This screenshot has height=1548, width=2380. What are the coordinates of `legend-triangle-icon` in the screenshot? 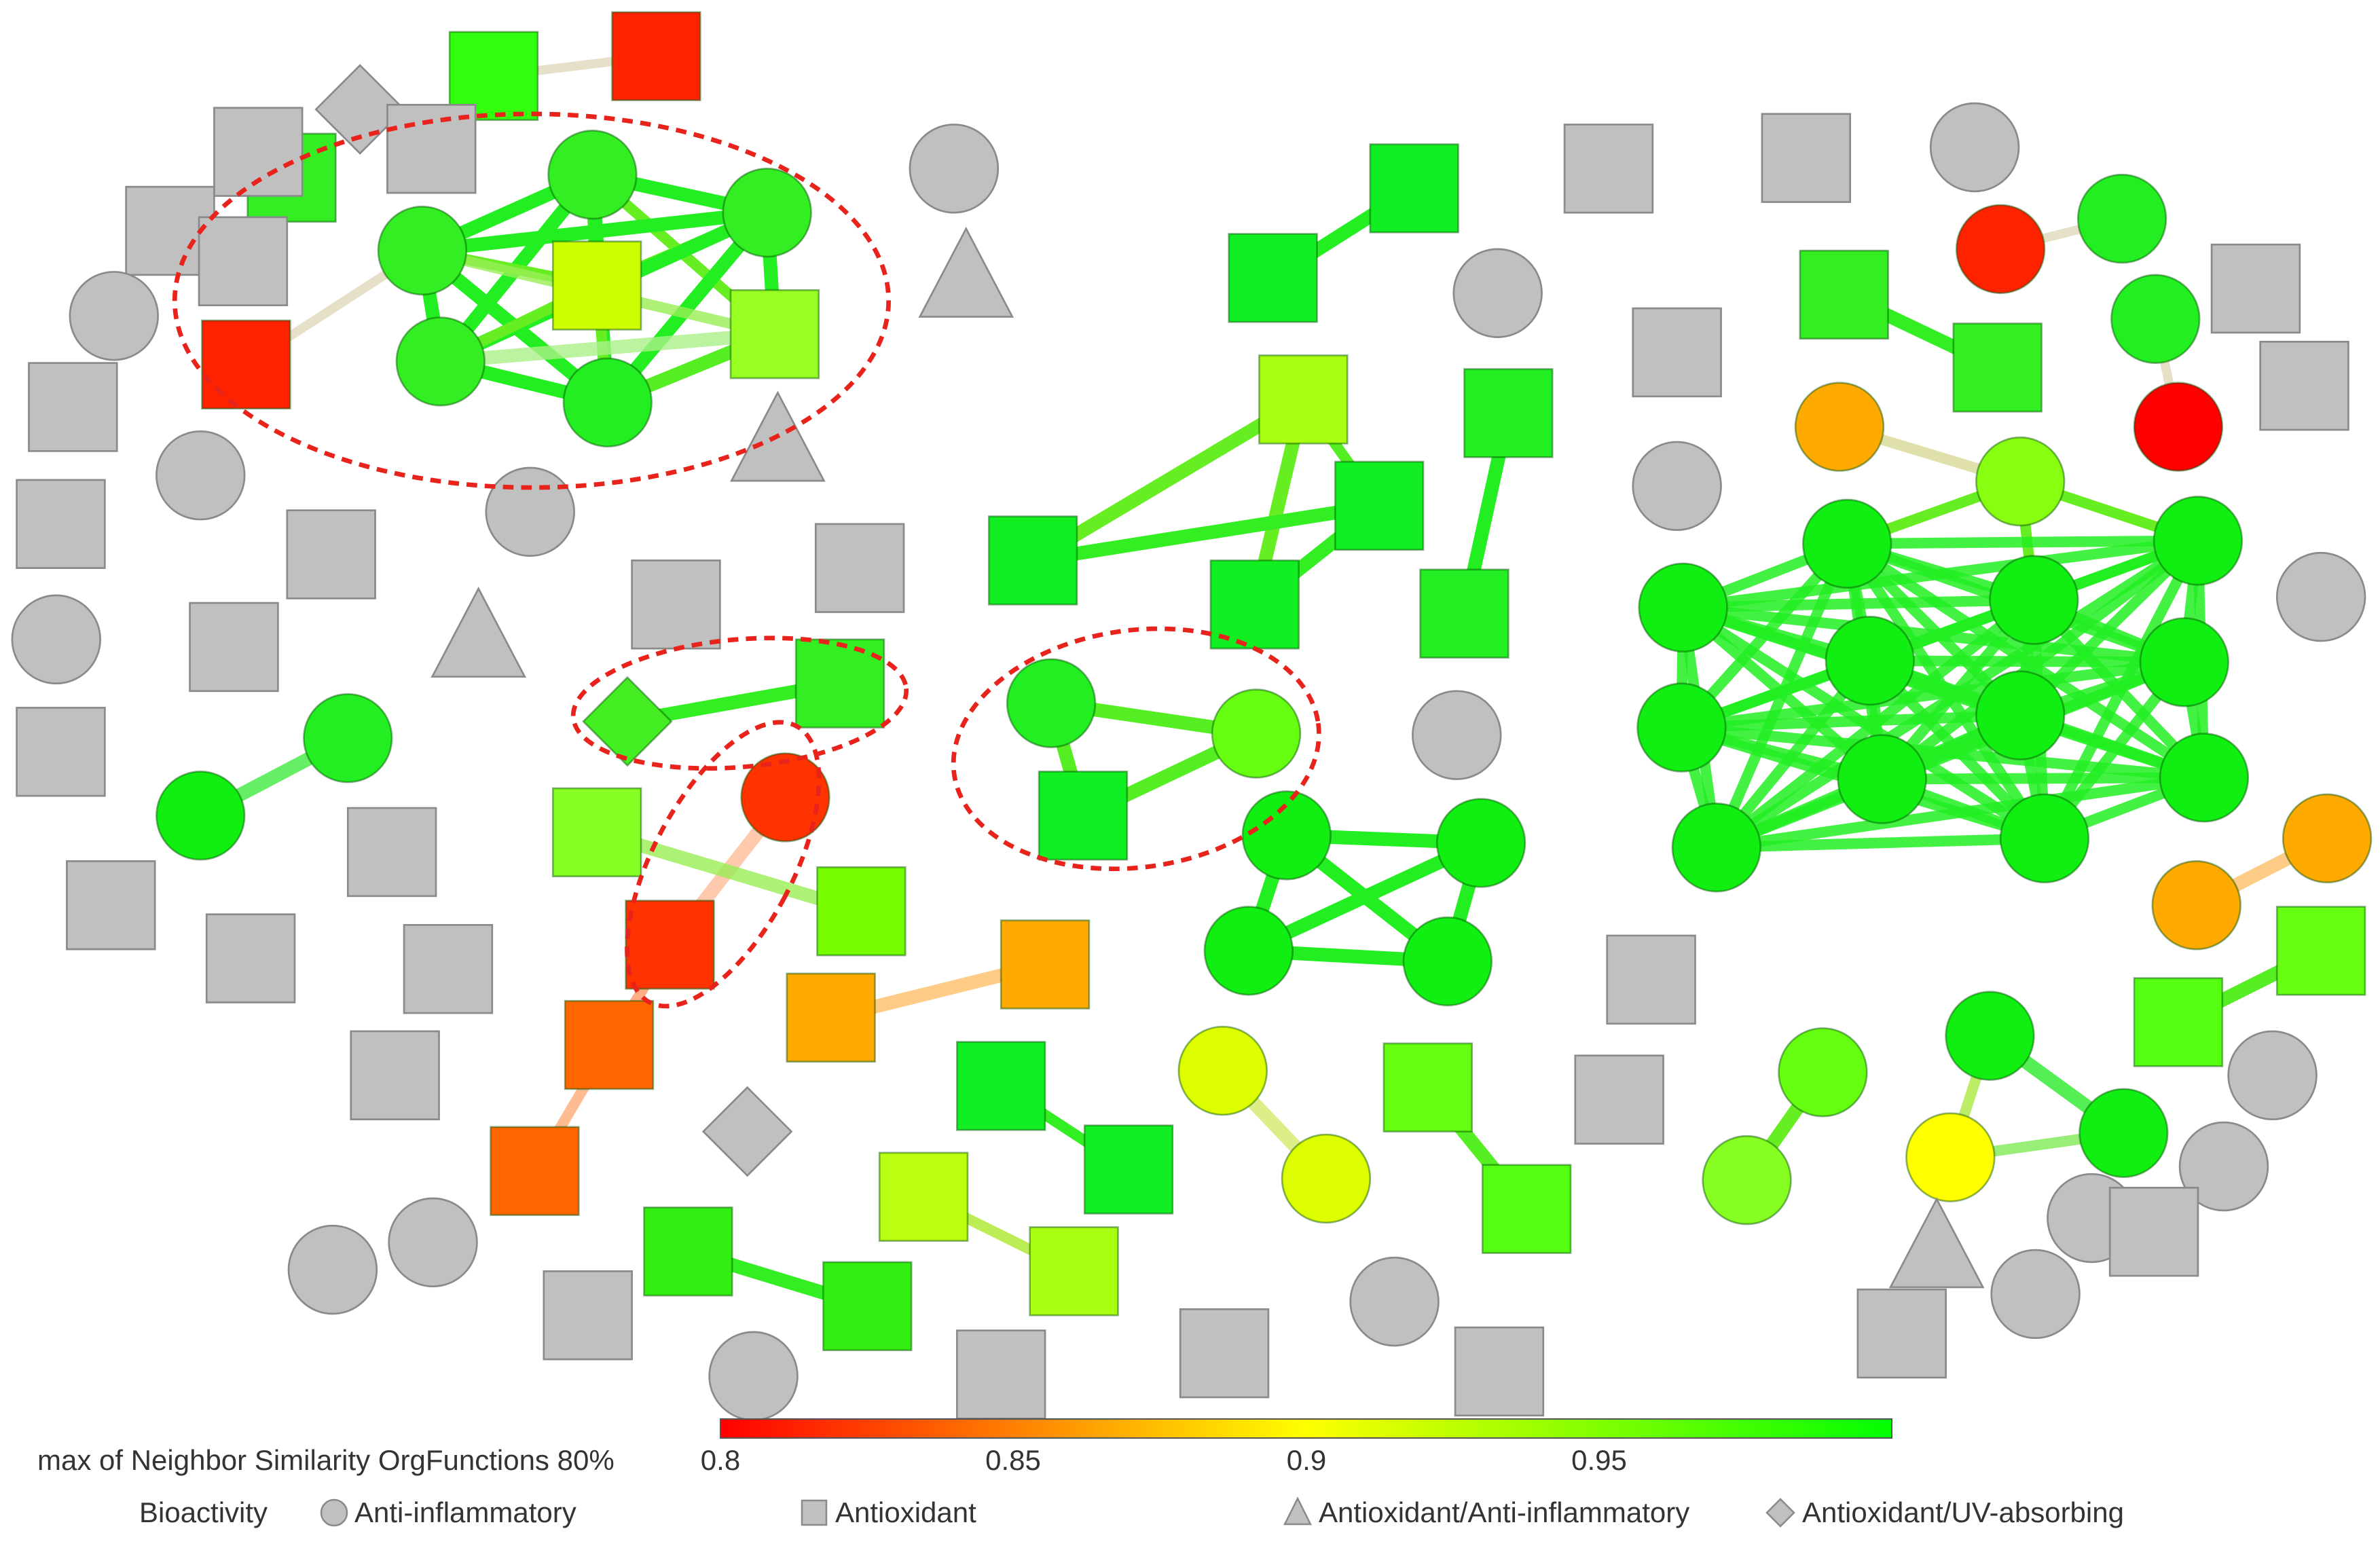 It's located at (1298, 1511).